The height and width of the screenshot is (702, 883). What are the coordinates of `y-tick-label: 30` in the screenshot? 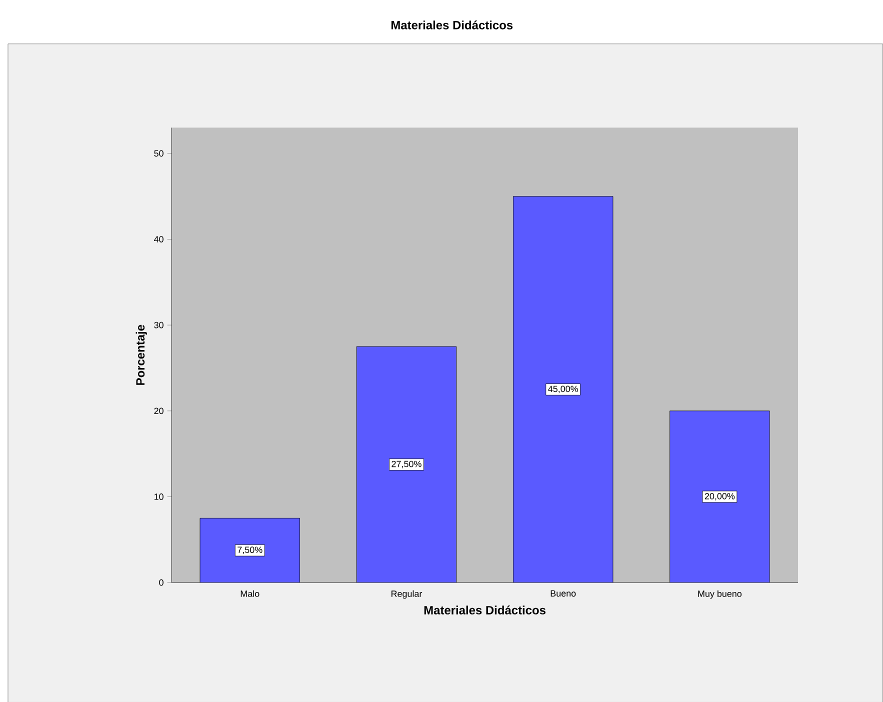 It's located at (159, 325).